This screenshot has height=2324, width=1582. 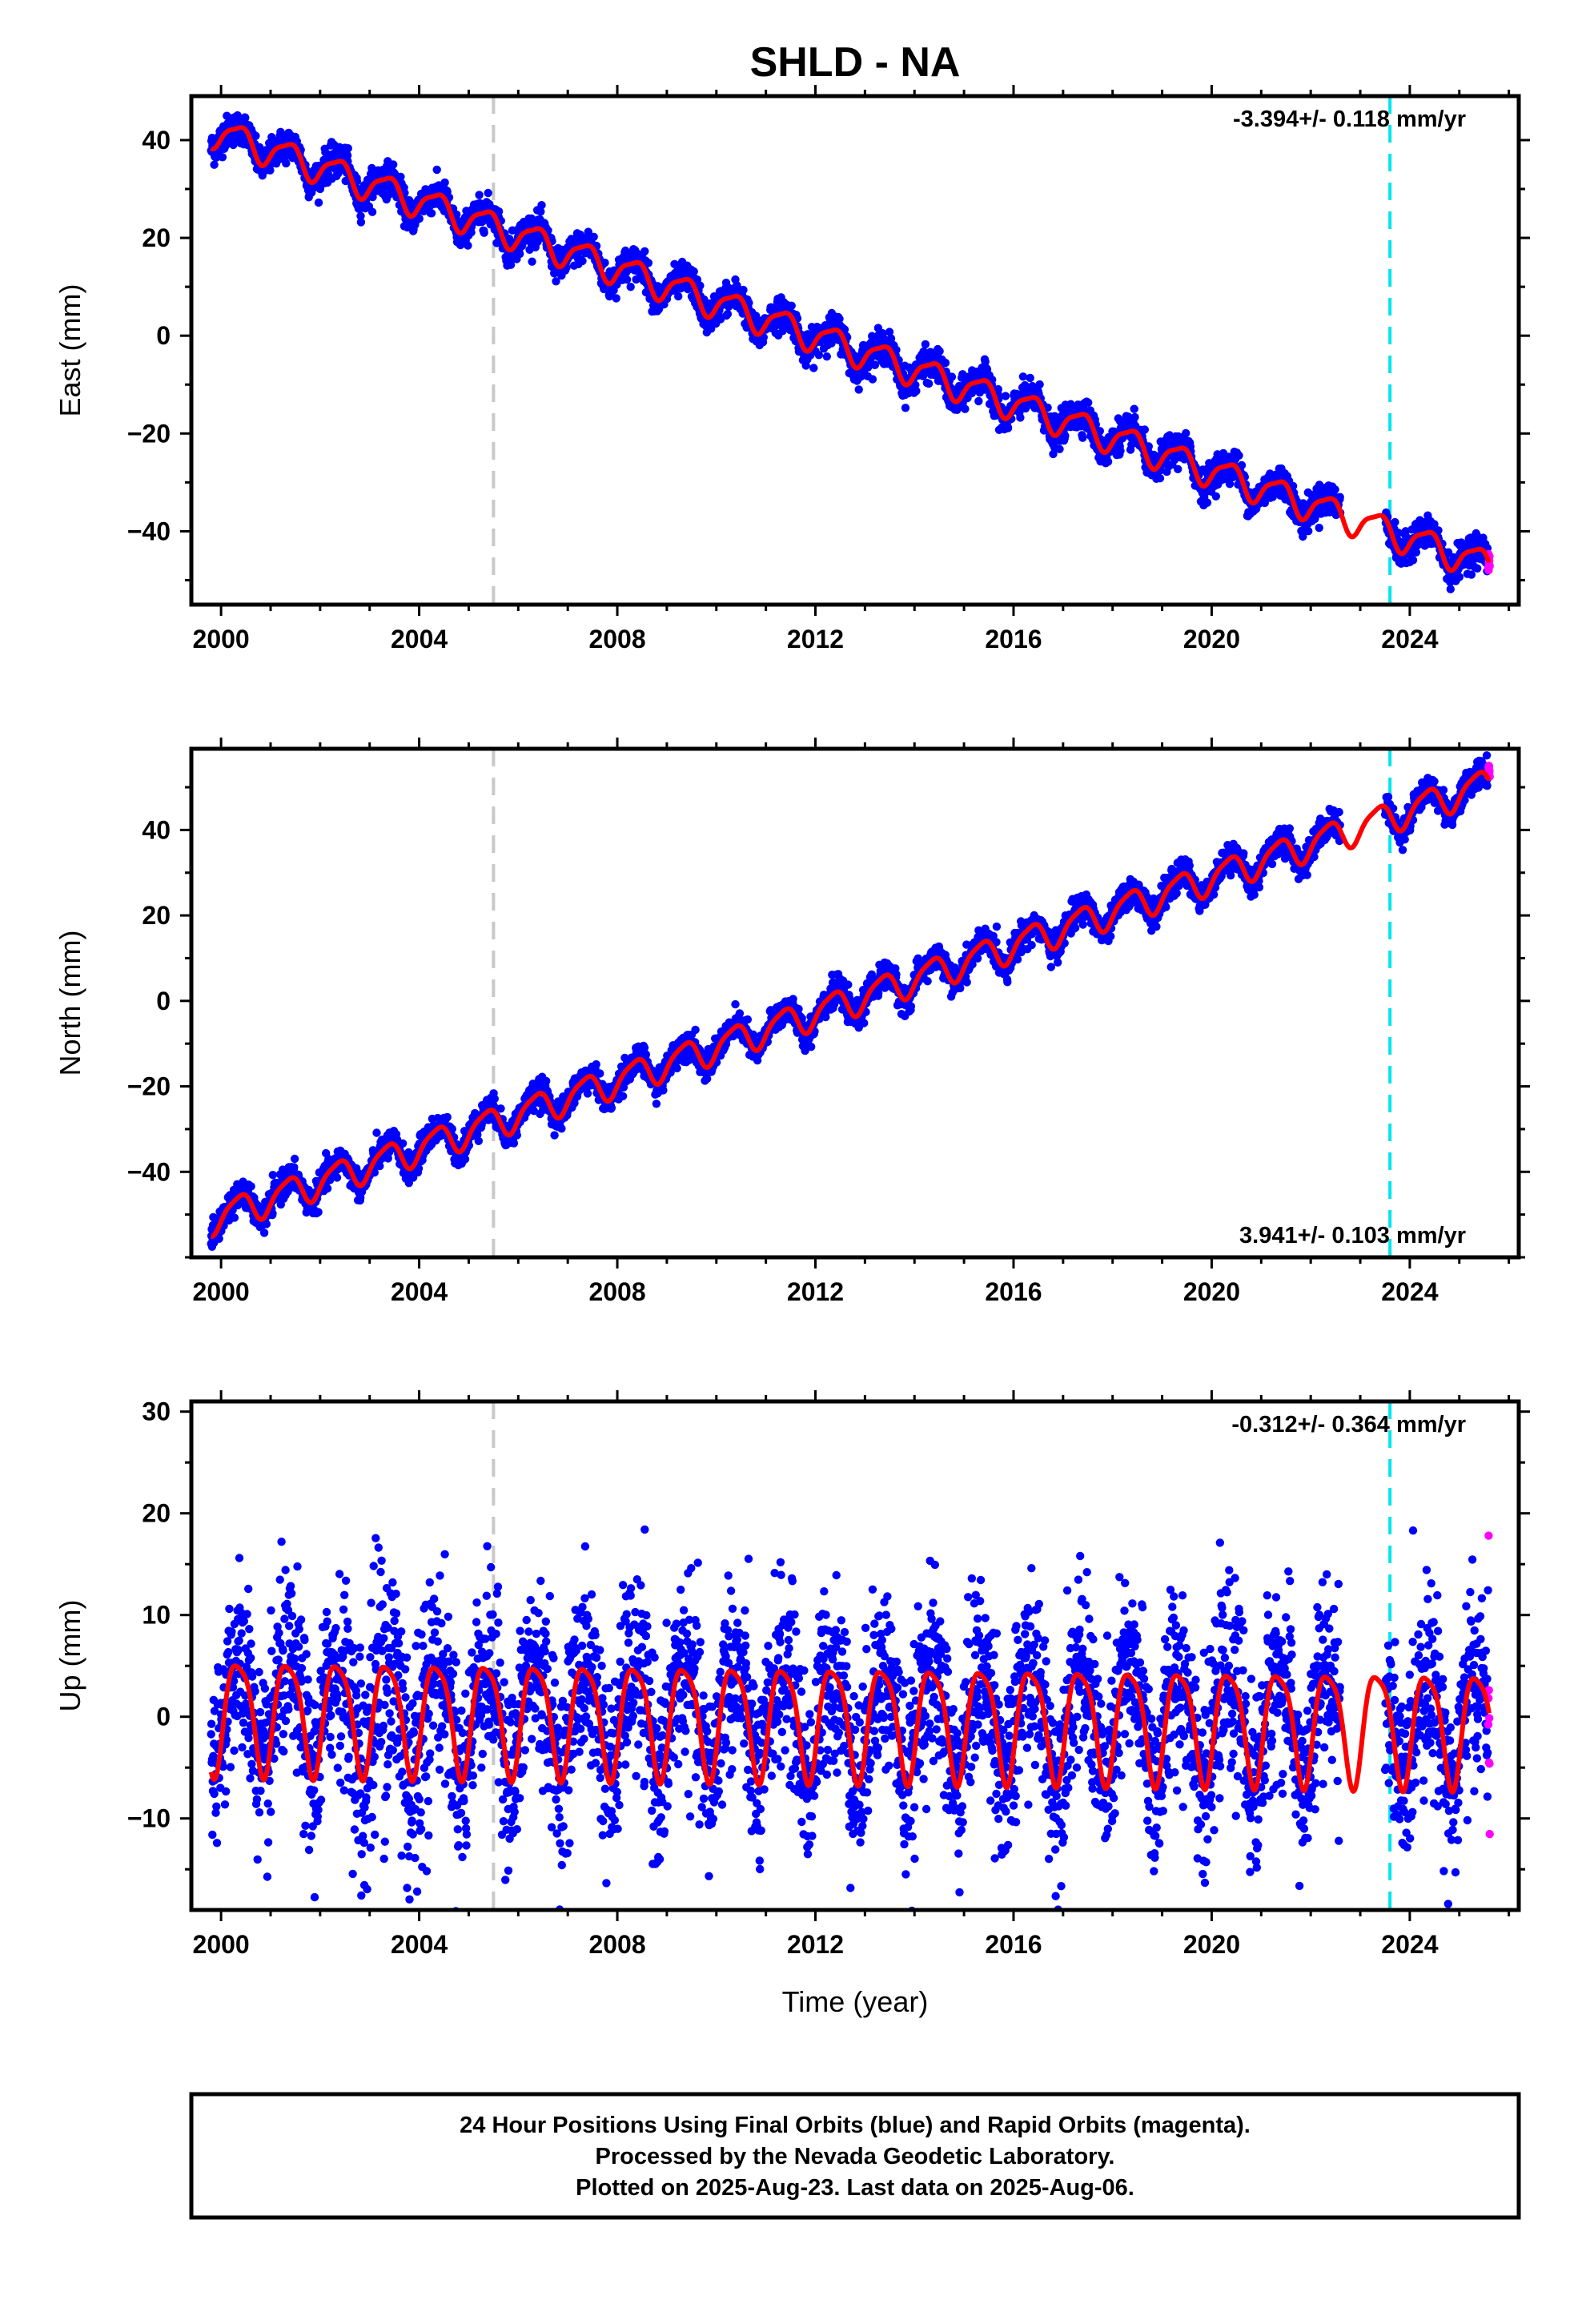 I want to click on x-tick-label-2012: 2012, so click(x=816, y=639).